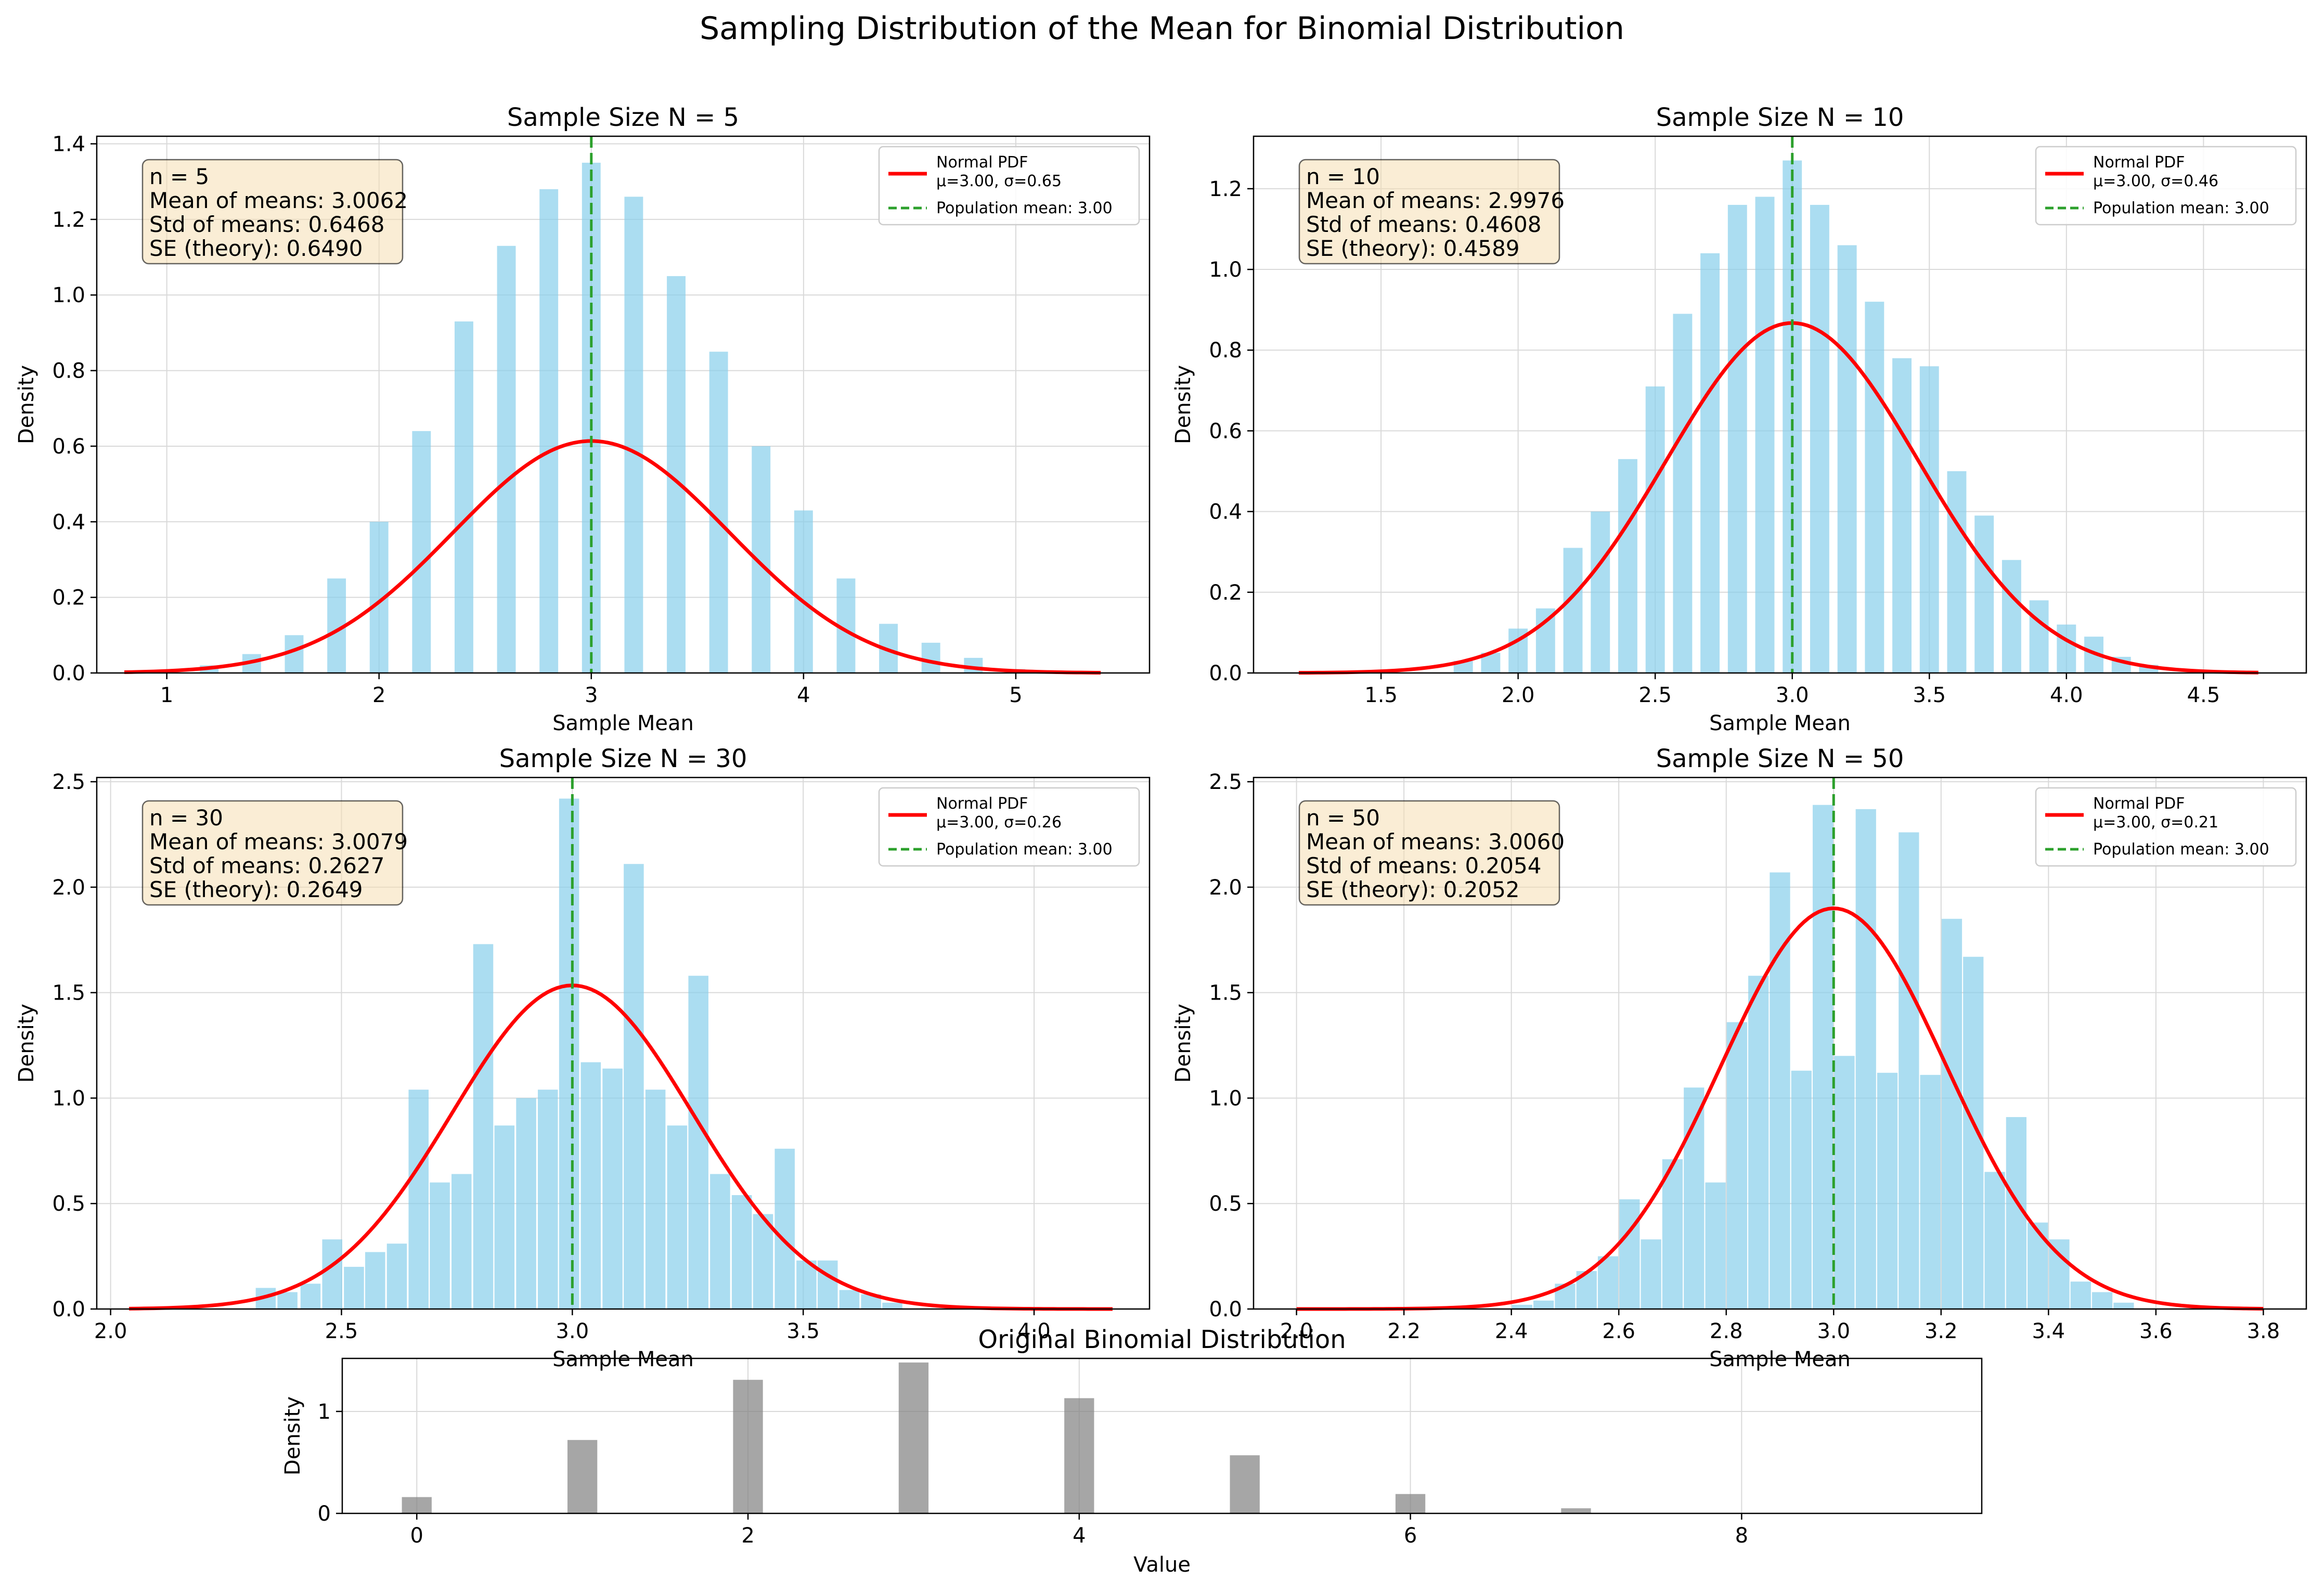 This screenshot has width=2324, height=1594. I want to click on y-tick-label: 0.5, so click(68, 1204).